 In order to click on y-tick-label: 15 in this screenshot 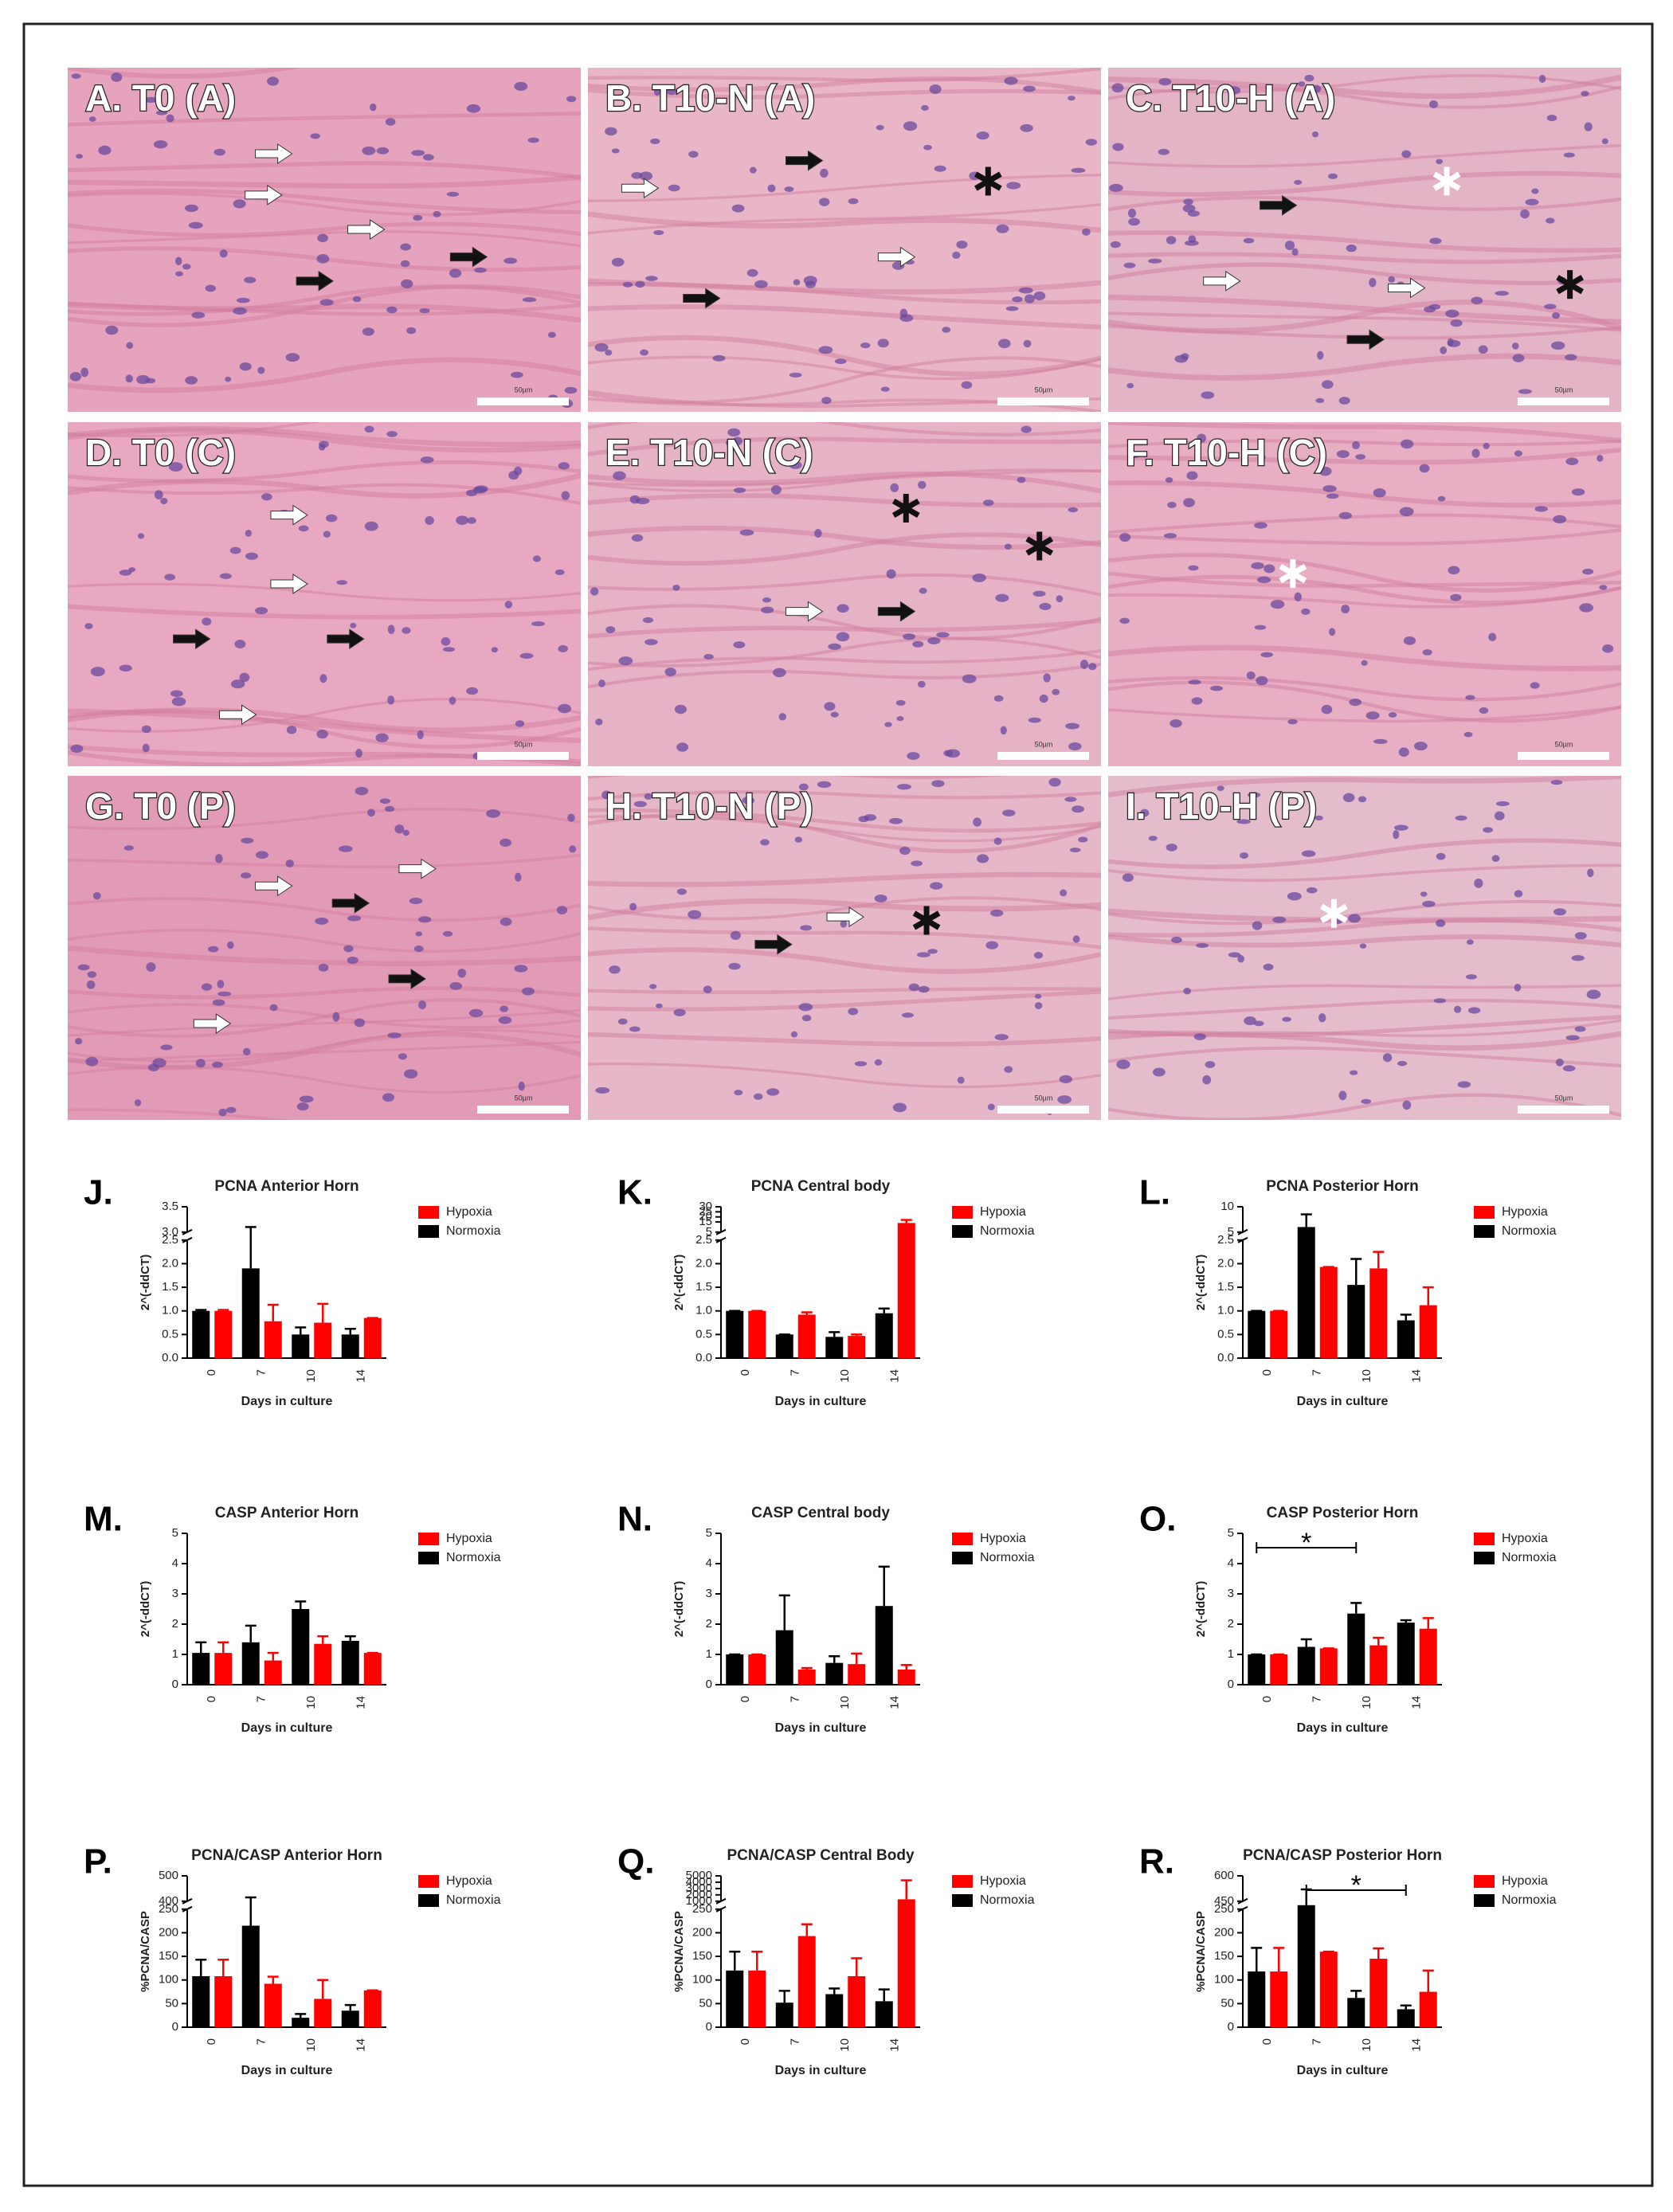, I will do `click(705, 1221)`.